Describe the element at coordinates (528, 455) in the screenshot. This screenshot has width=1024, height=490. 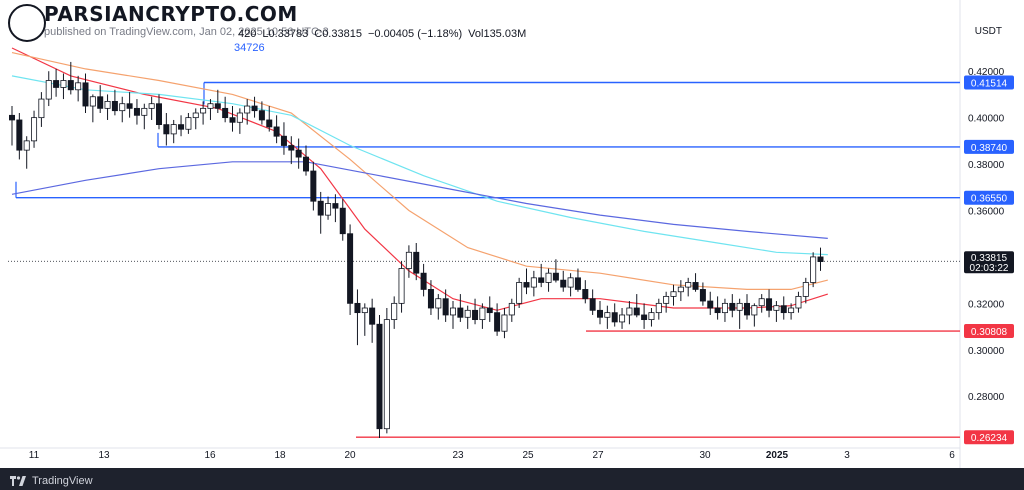
I see `x-tick-label: 25` at that location.